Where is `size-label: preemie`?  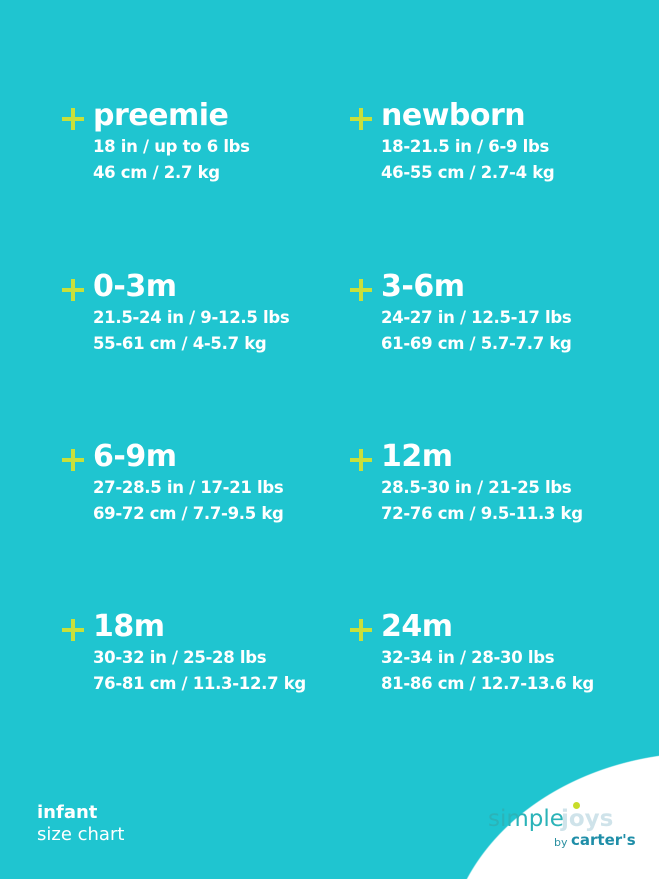 size-label: preemie is located at coordinates (161, 115).